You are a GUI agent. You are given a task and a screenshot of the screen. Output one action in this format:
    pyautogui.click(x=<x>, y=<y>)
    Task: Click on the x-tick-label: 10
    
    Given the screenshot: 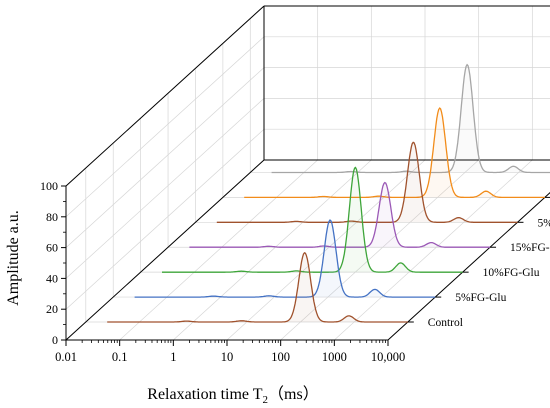 What is the action you would take?
    pyautogui.click(x=227, y=357)
    